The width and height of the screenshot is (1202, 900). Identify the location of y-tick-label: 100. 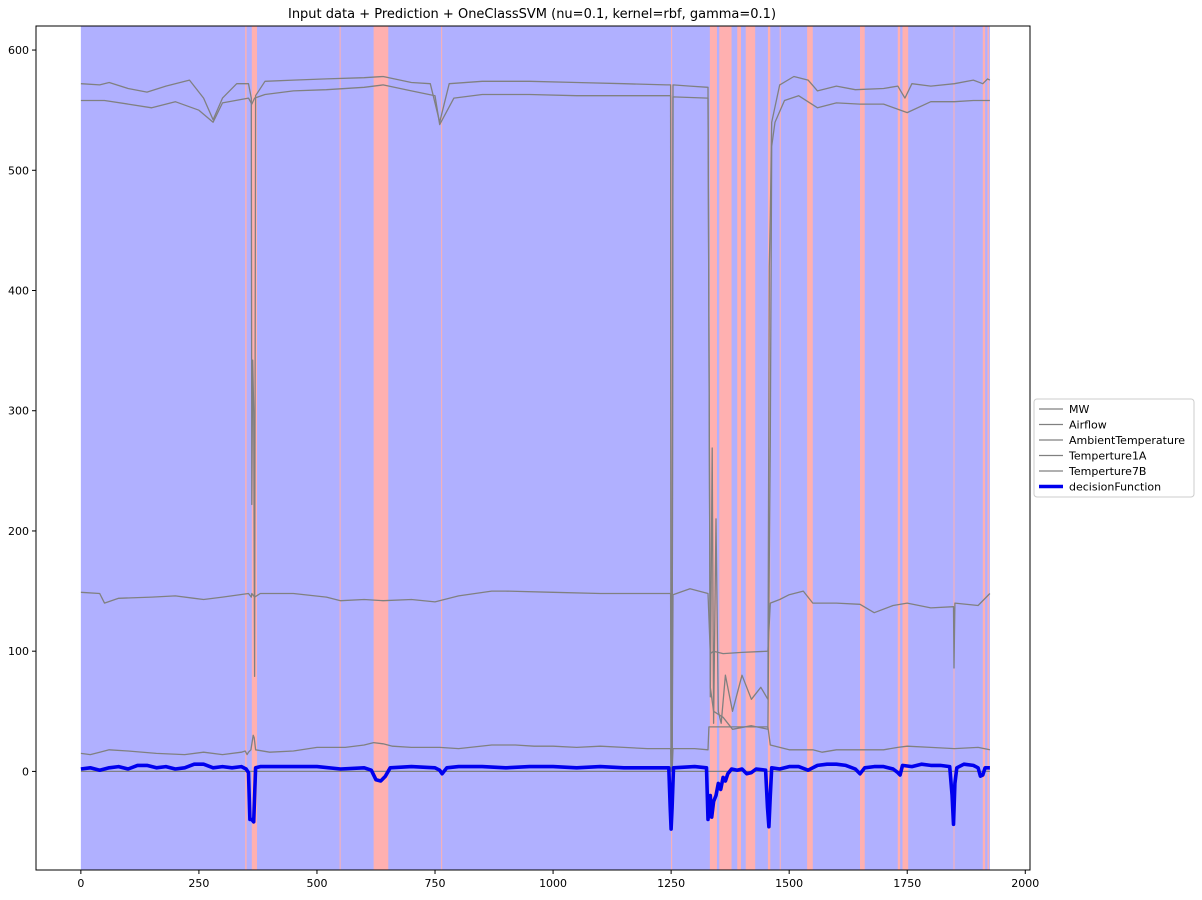
(18, 651).